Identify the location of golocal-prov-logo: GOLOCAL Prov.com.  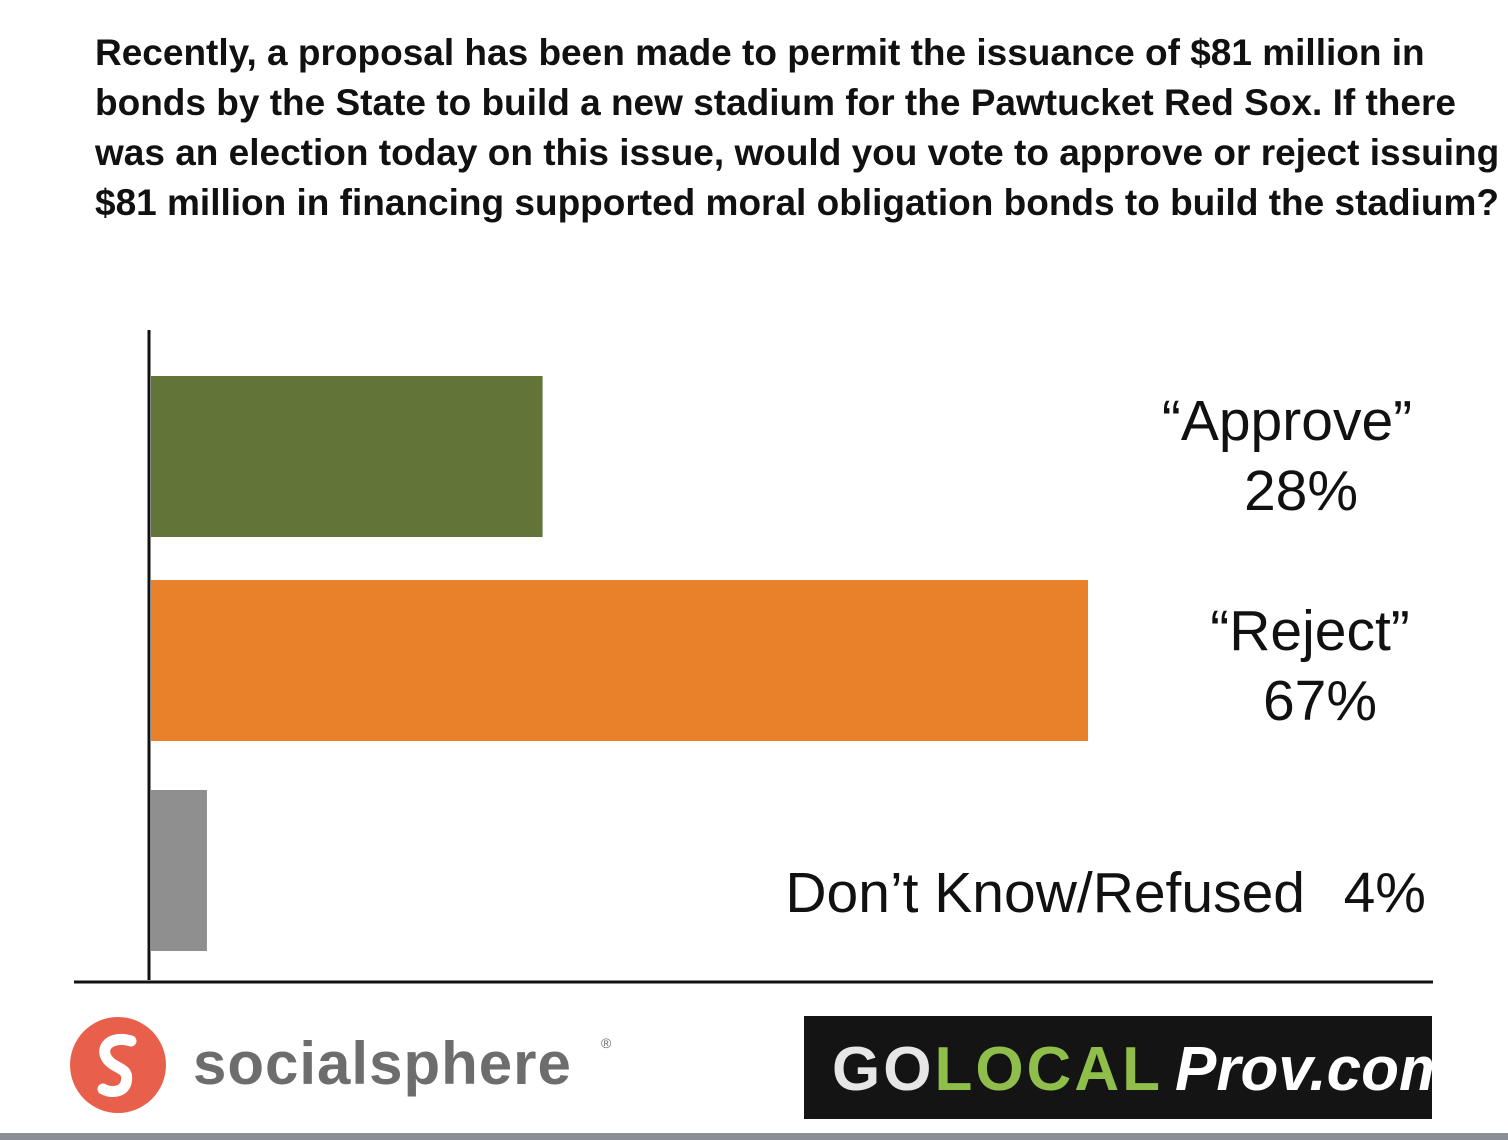
(1129, 1067).